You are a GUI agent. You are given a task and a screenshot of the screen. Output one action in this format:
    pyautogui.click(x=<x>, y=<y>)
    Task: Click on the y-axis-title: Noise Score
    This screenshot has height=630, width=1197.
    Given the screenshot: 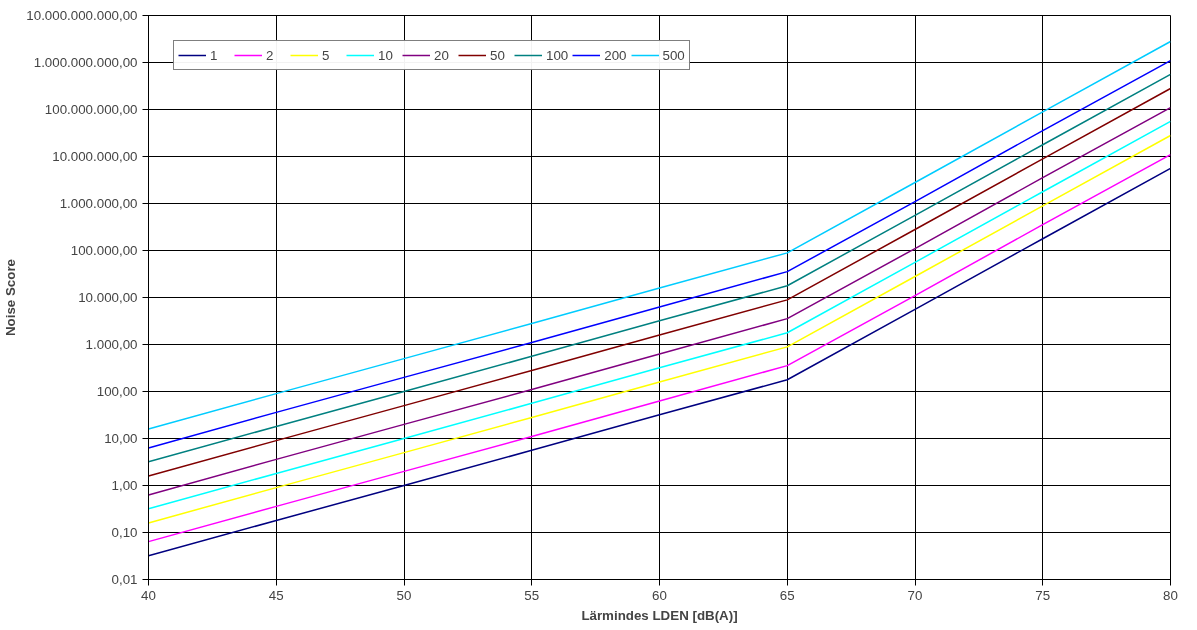 What is the action you would take?
    pyautogui.click(x=11, y=297)
    